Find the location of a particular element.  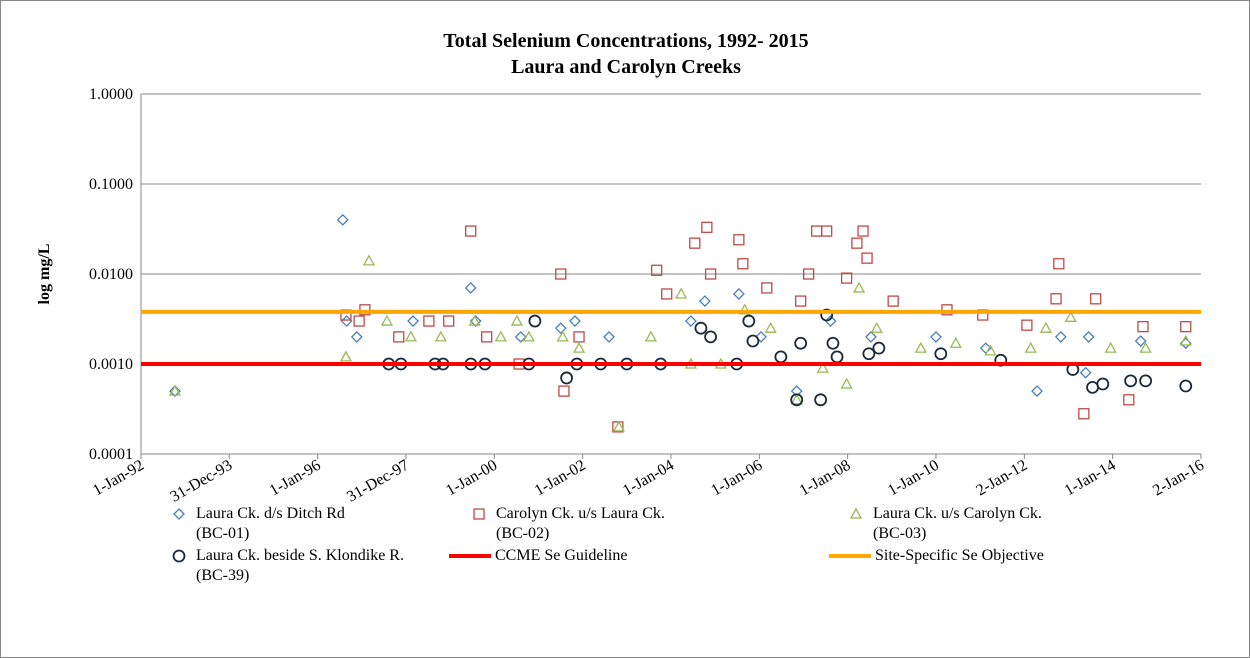

x-tick-label: 31-Dec-97 is located at coordinates (378, 481).